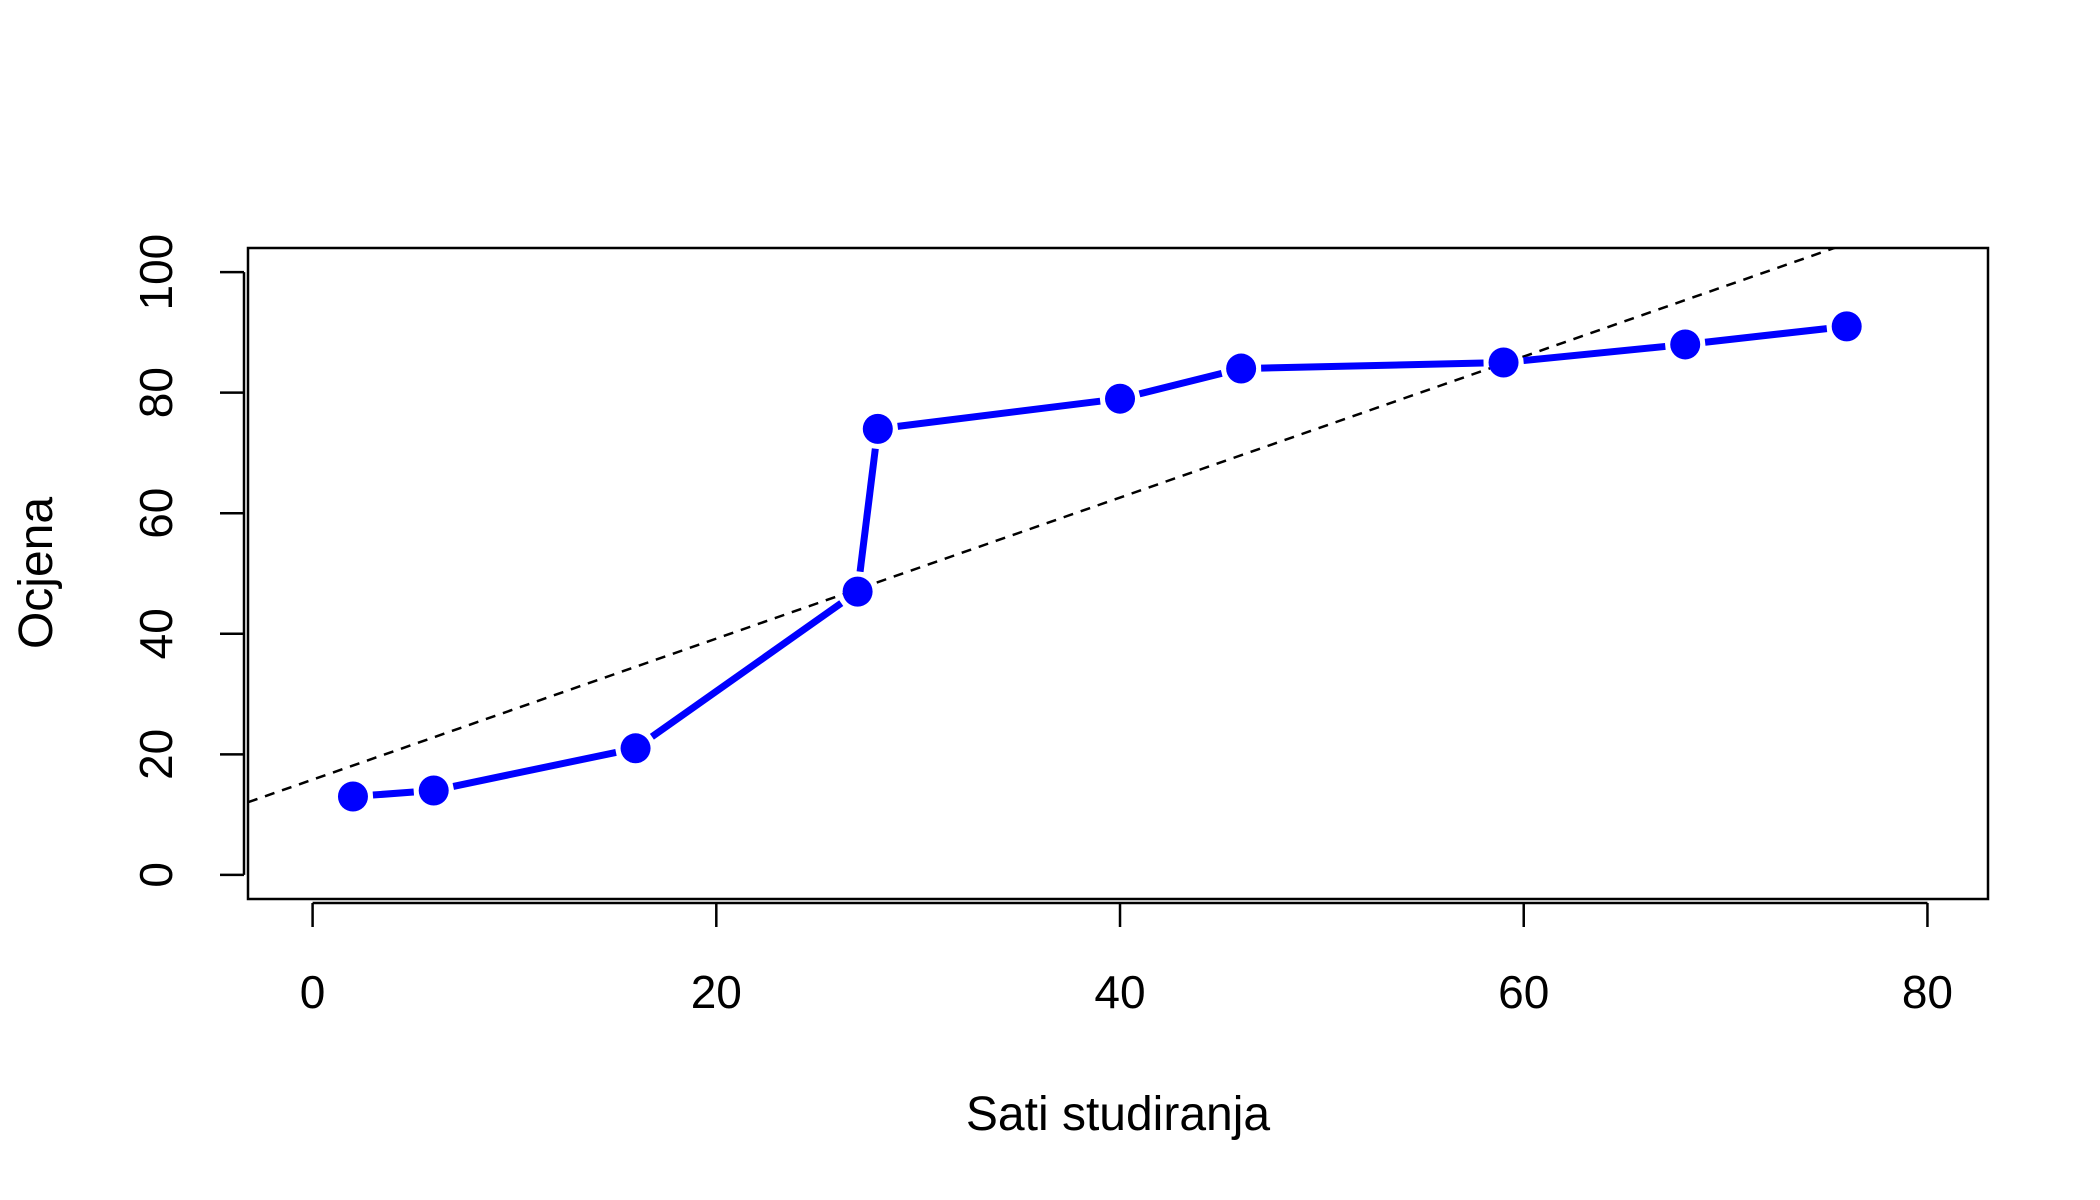  What do you see at coordinates (156, 875) in the screenshot?
I see `y-tick-label: 0` at bounding box center [156, 875].